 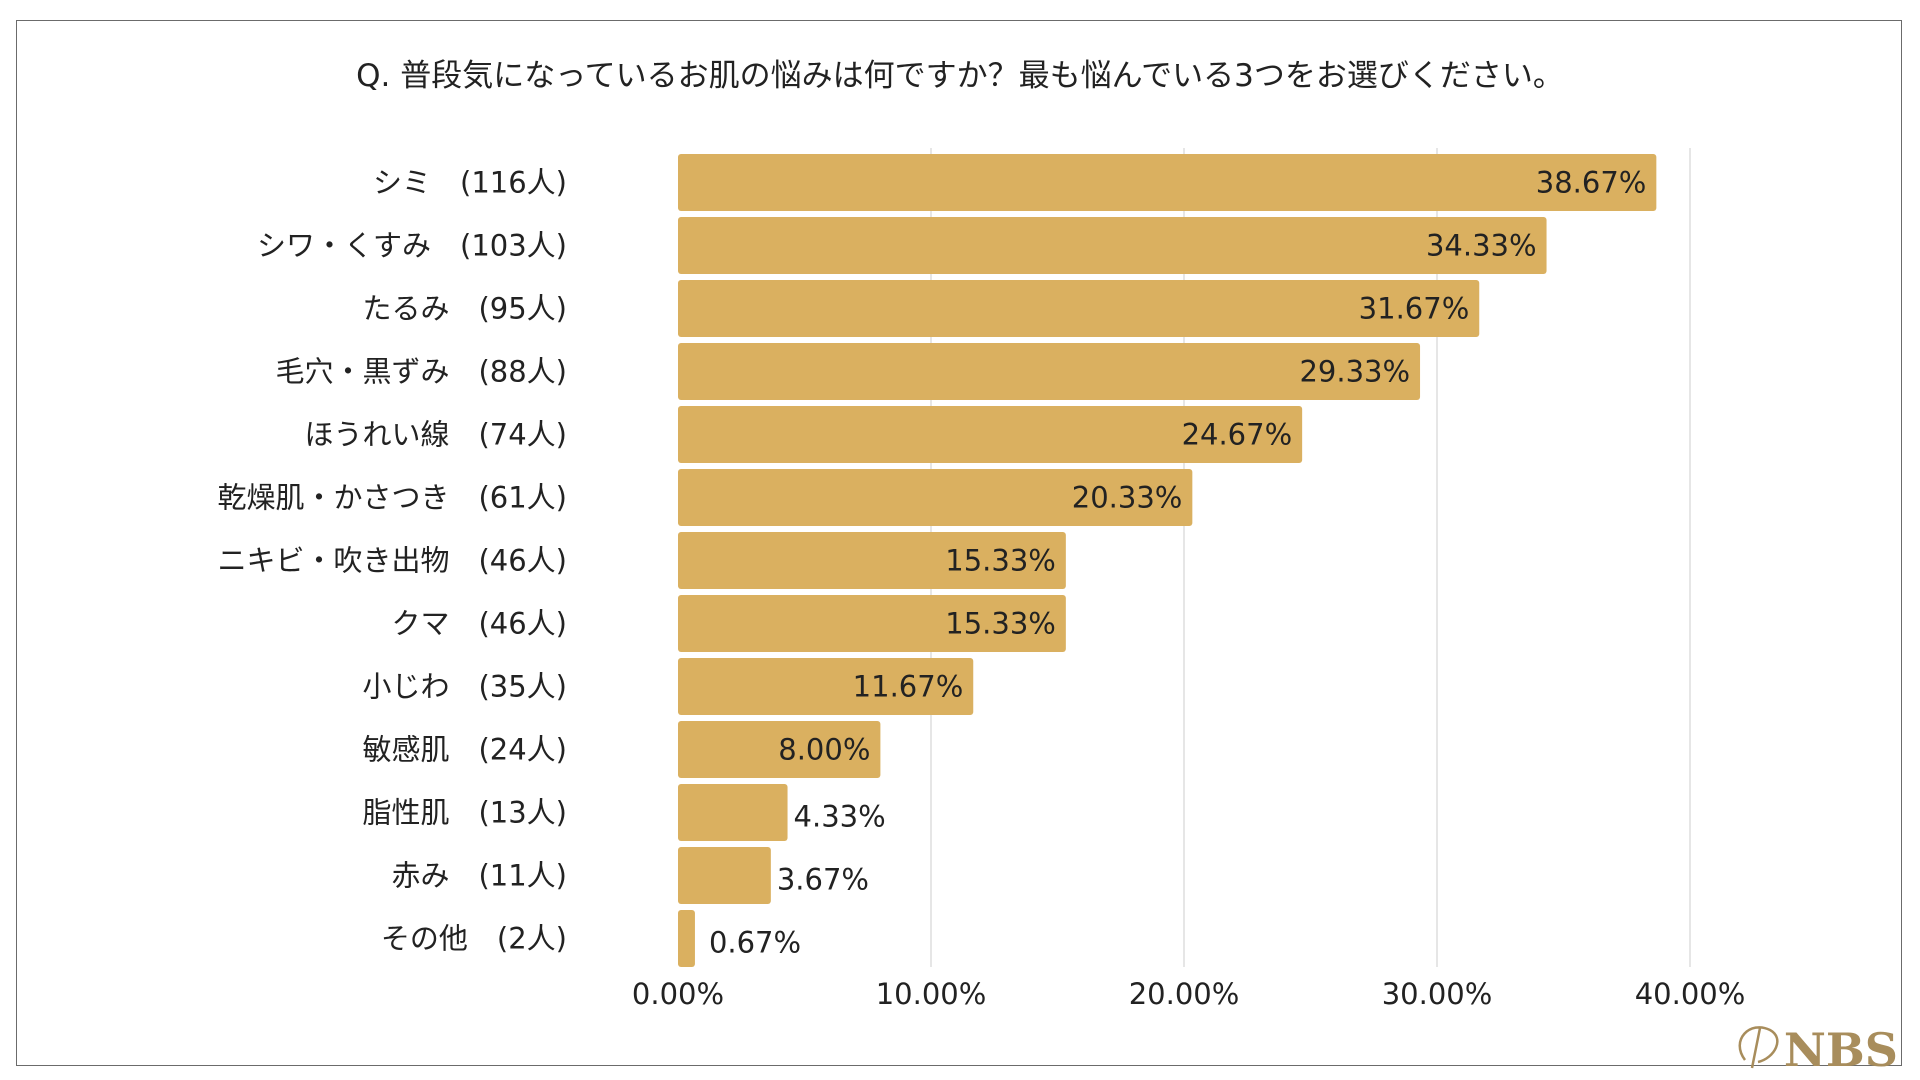 What do you see at coordinates (470, 183) in the screenshot?
I see `category-label: シミ (116人)` at bounding box center [470, 183].